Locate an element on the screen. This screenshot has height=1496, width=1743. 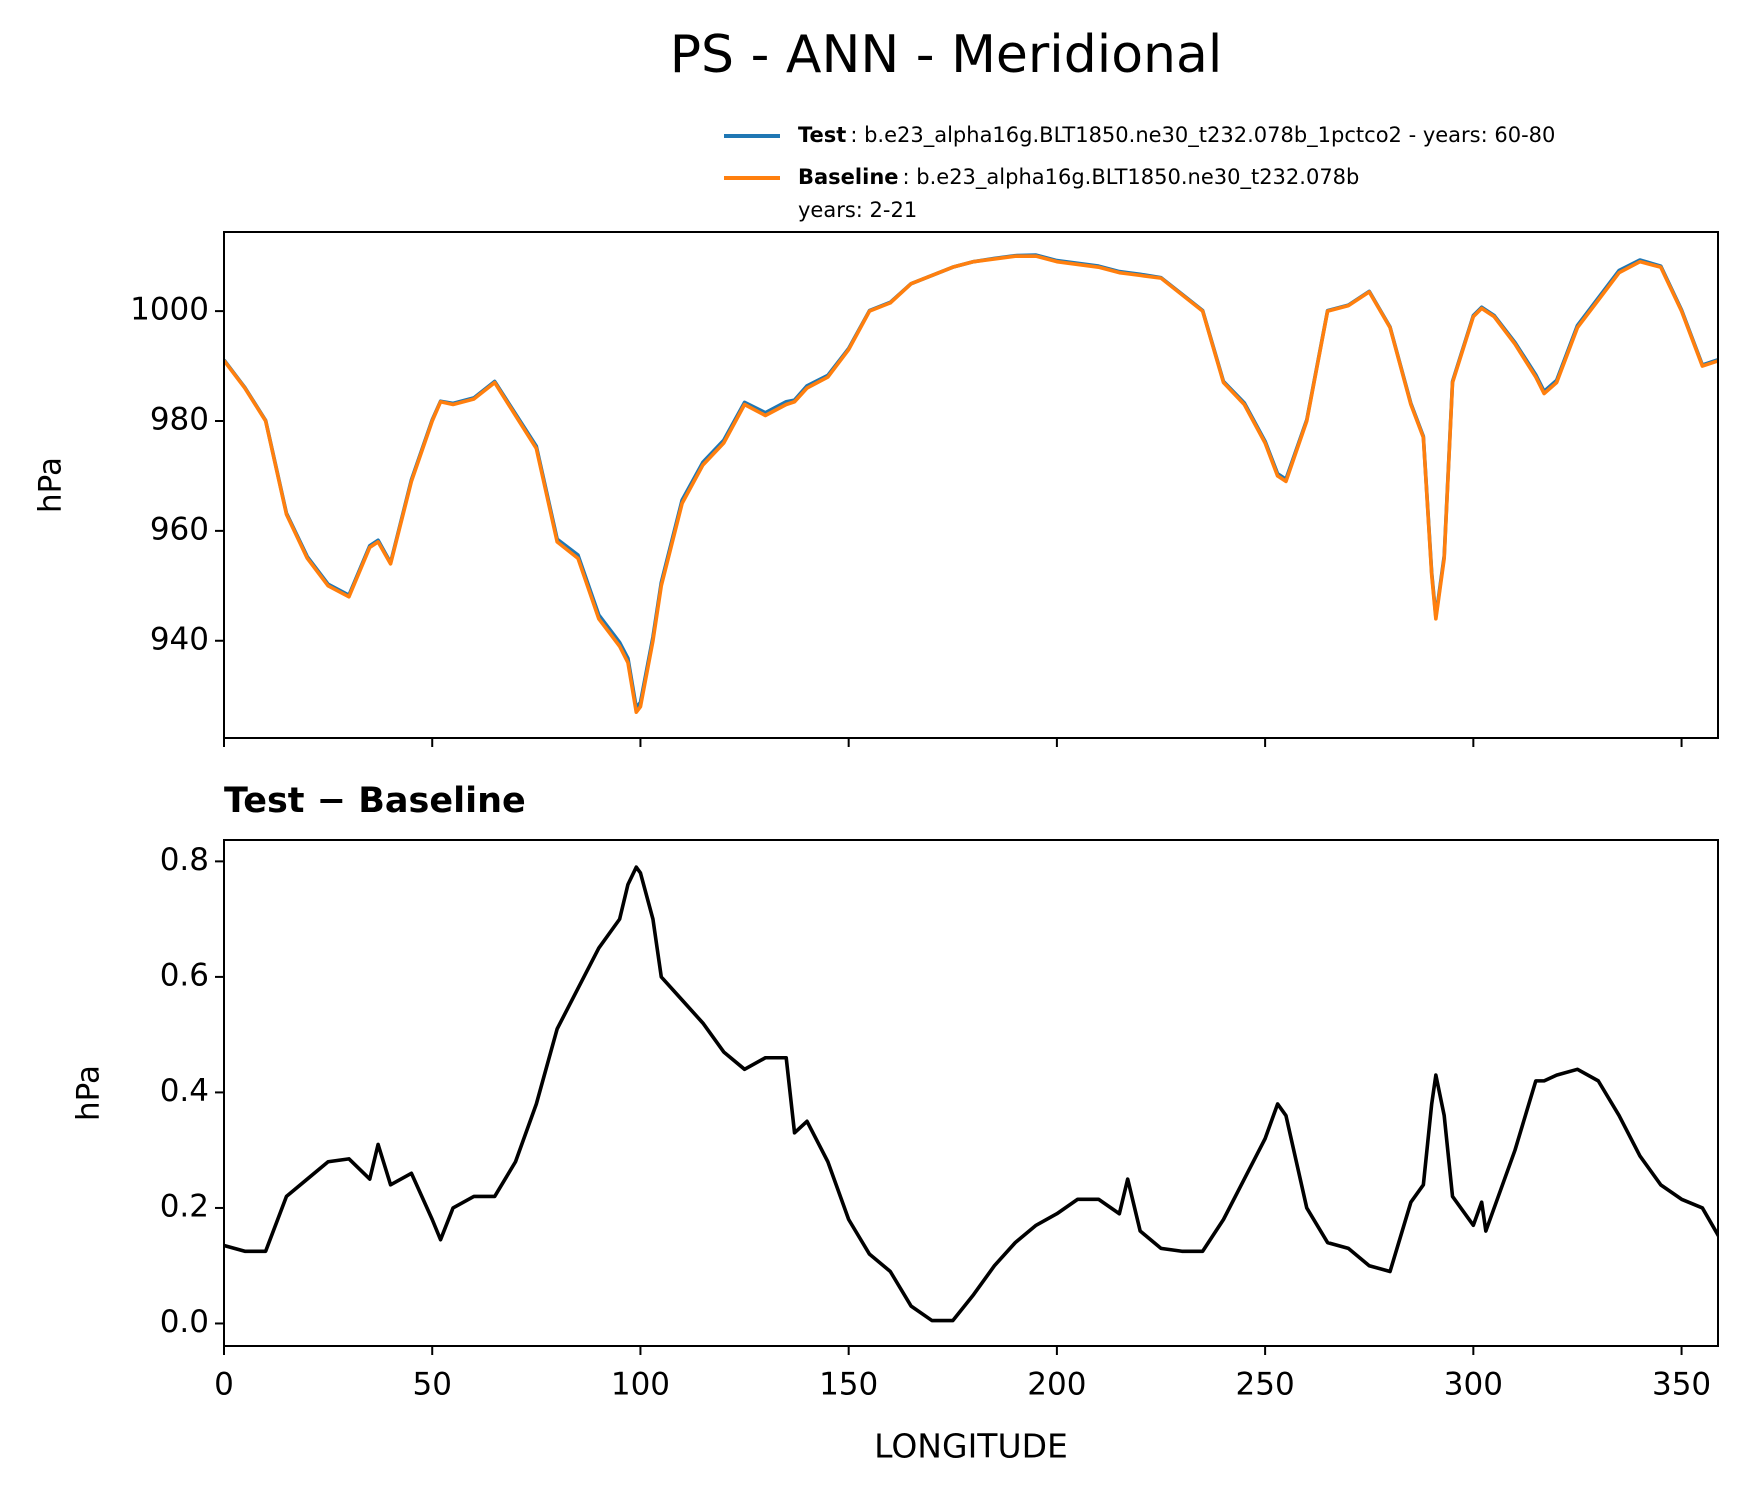
y-tick-label: 0.4 is located at coordinates (184, 1091).